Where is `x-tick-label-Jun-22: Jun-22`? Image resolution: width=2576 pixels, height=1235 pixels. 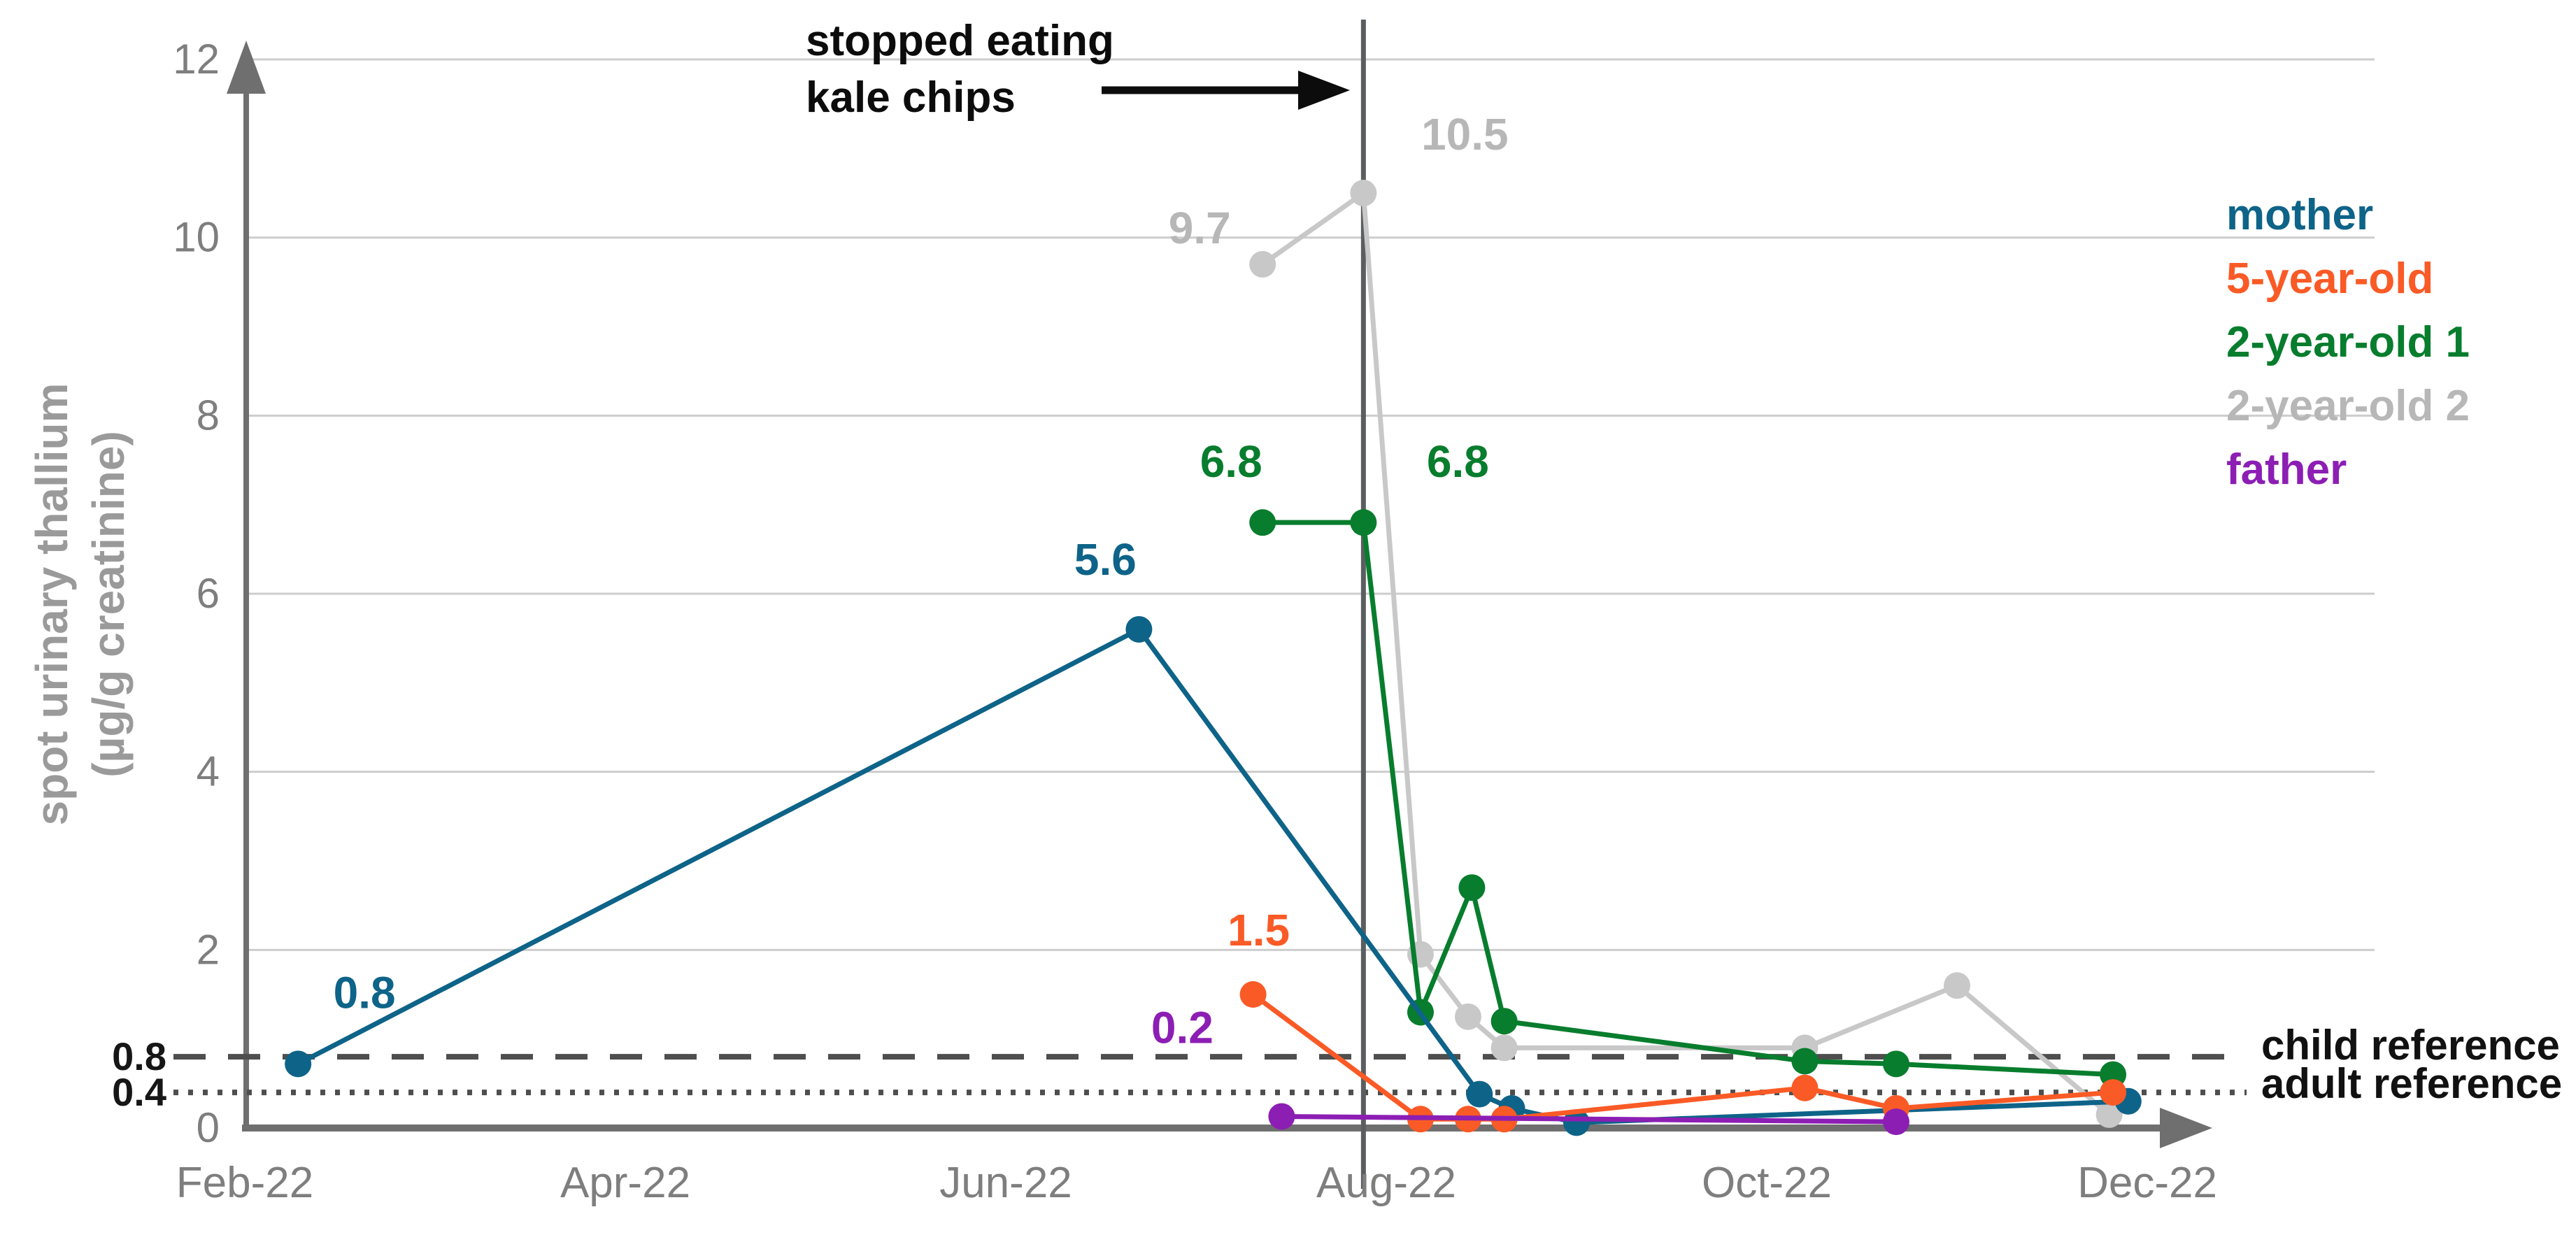 x-tick-label-Jun-22: Jun-22 is located at coordinates (1005, 1183).